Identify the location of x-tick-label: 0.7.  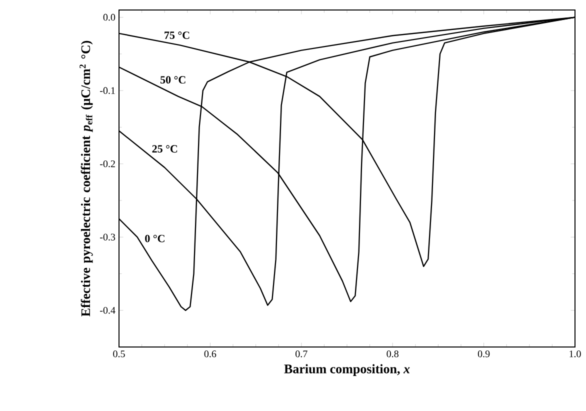
(302, 354).